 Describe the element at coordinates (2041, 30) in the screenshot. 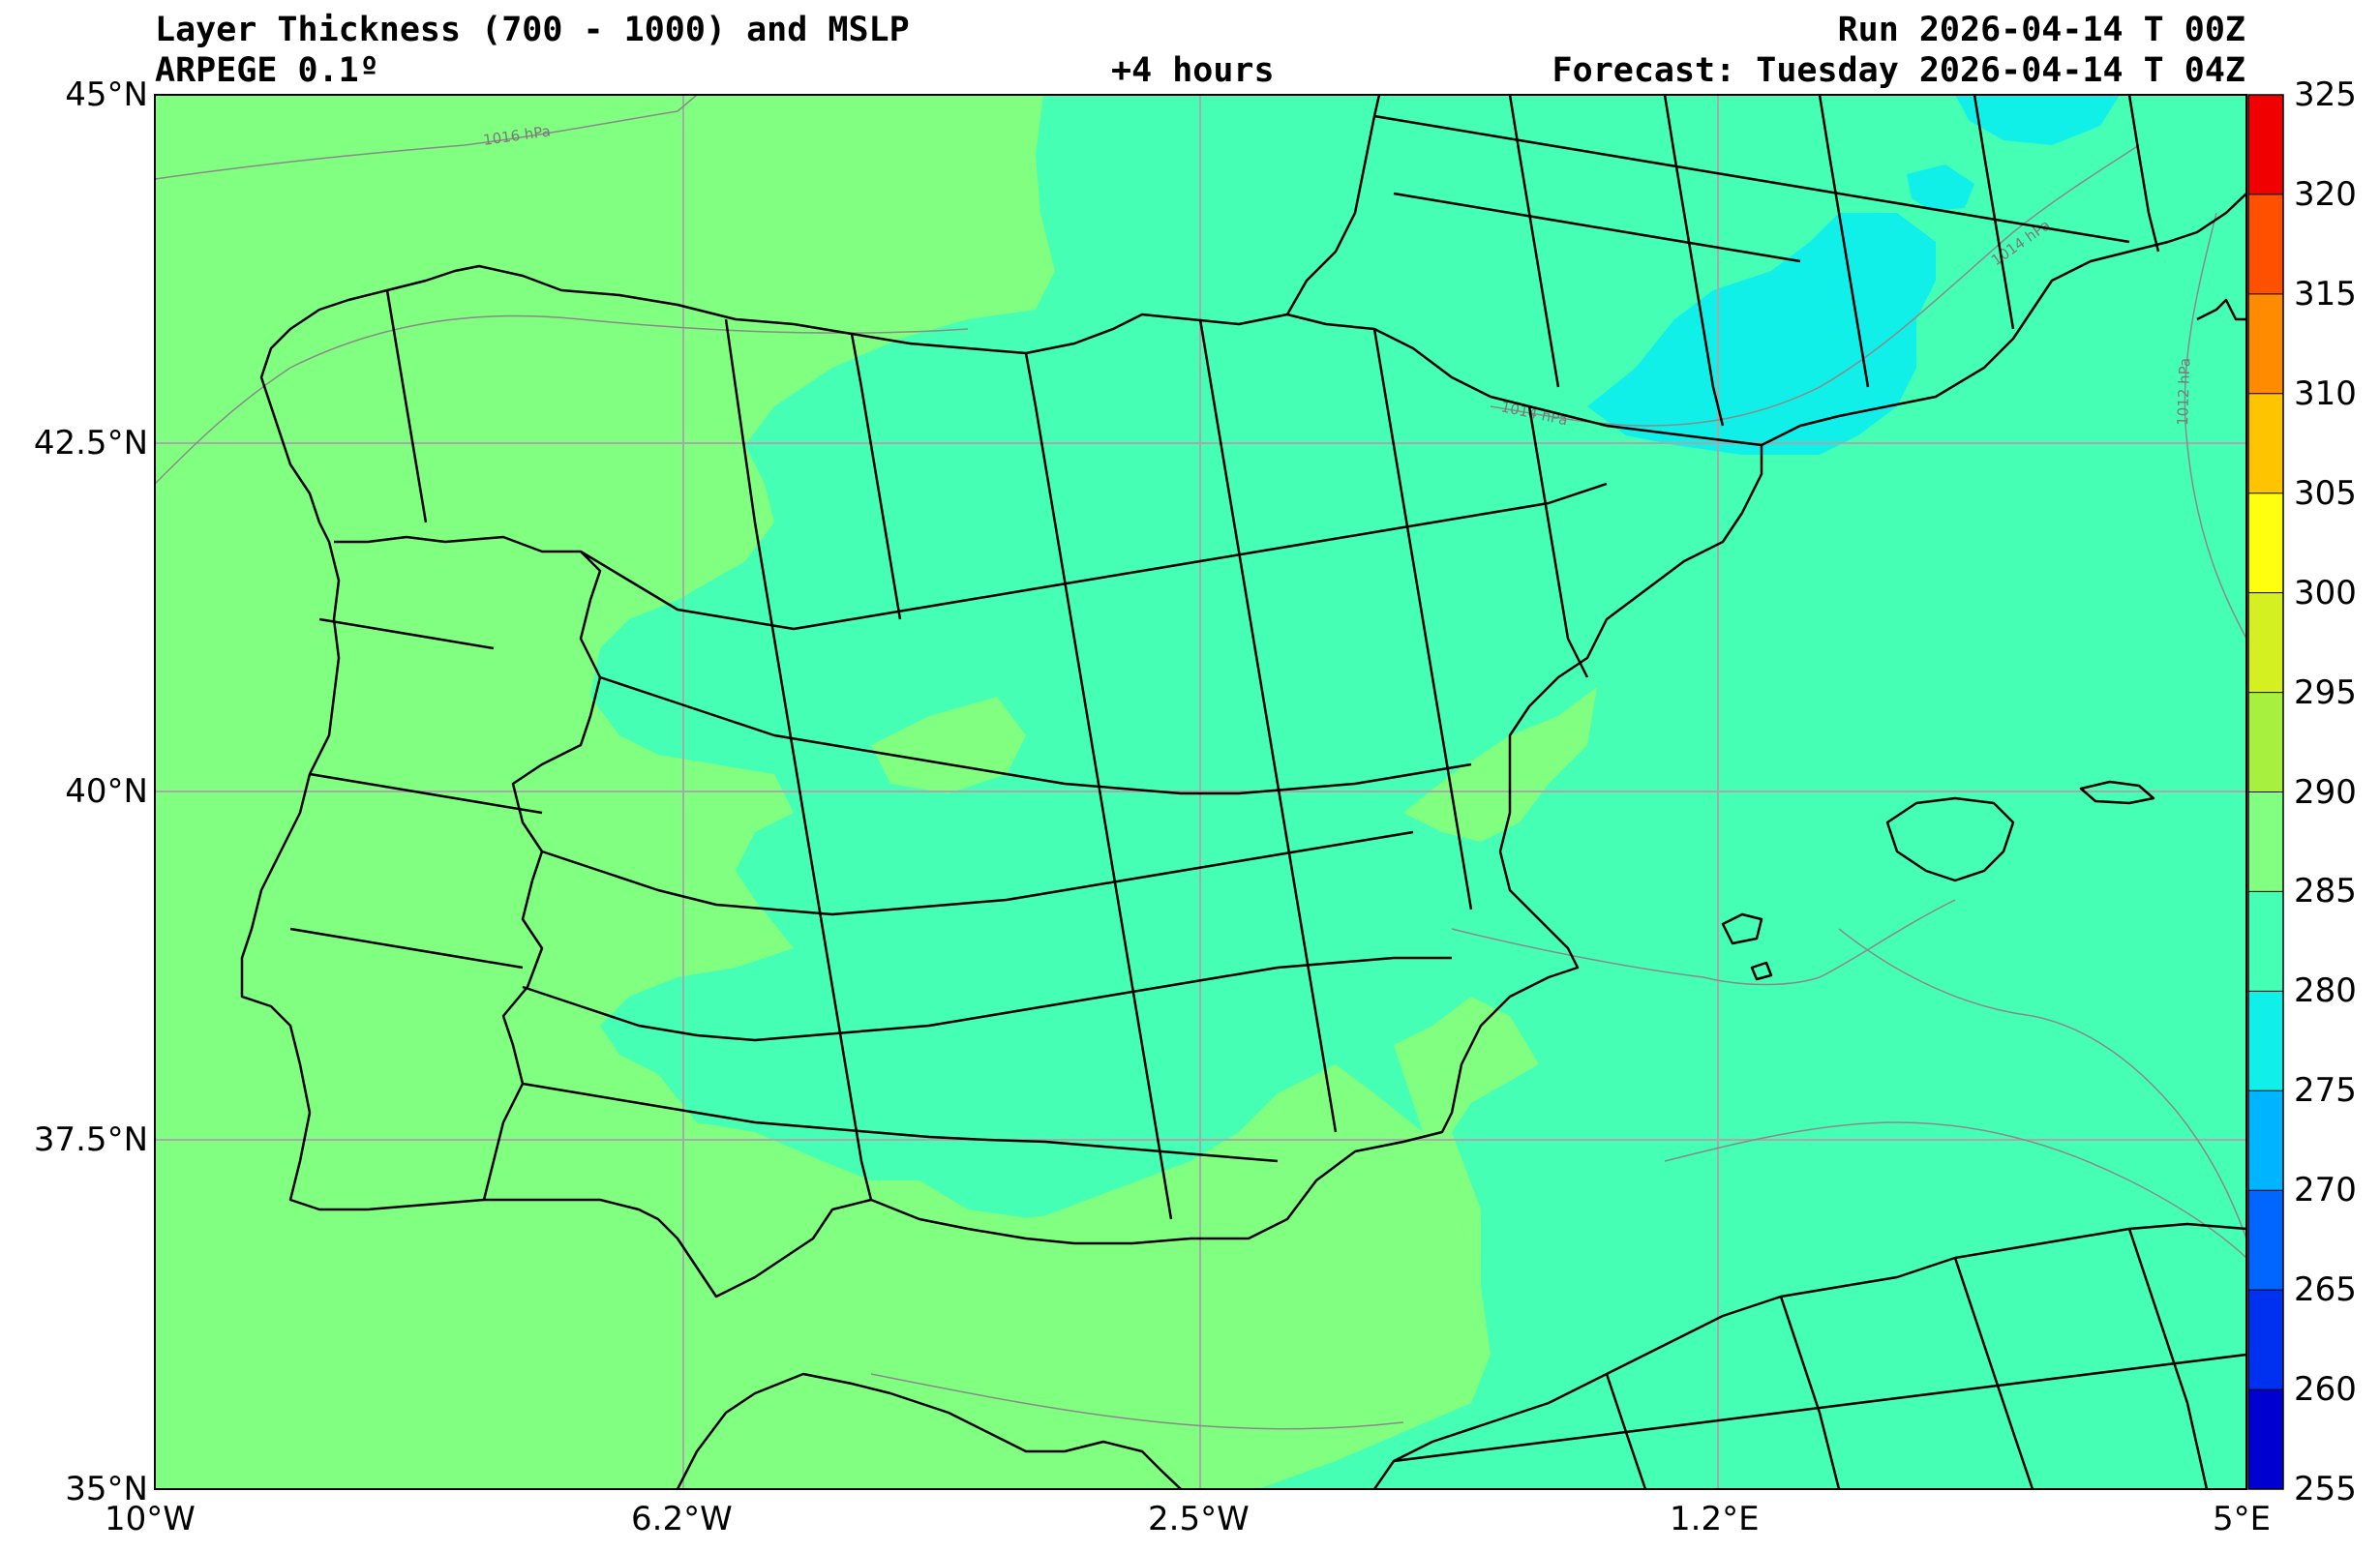

I see `run-label: Run 2026-04-14 T 00Z` at that location.